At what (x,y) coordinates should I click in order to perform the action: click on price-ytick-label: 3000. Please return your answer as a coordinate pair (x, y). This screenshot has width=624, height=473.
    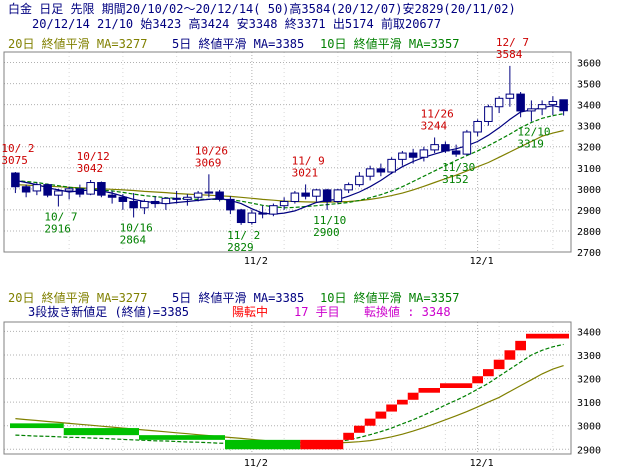
    Looking at the image, I should click on (589, 190).